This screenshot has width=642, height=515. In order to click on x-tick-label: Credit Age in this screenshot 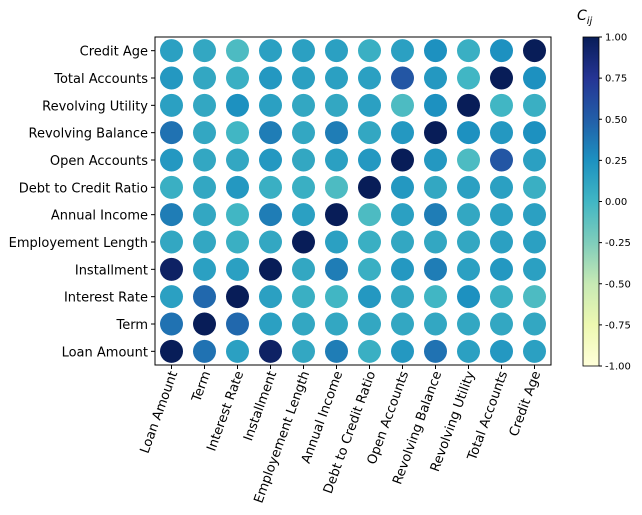, I will do `click(525, 403)`.